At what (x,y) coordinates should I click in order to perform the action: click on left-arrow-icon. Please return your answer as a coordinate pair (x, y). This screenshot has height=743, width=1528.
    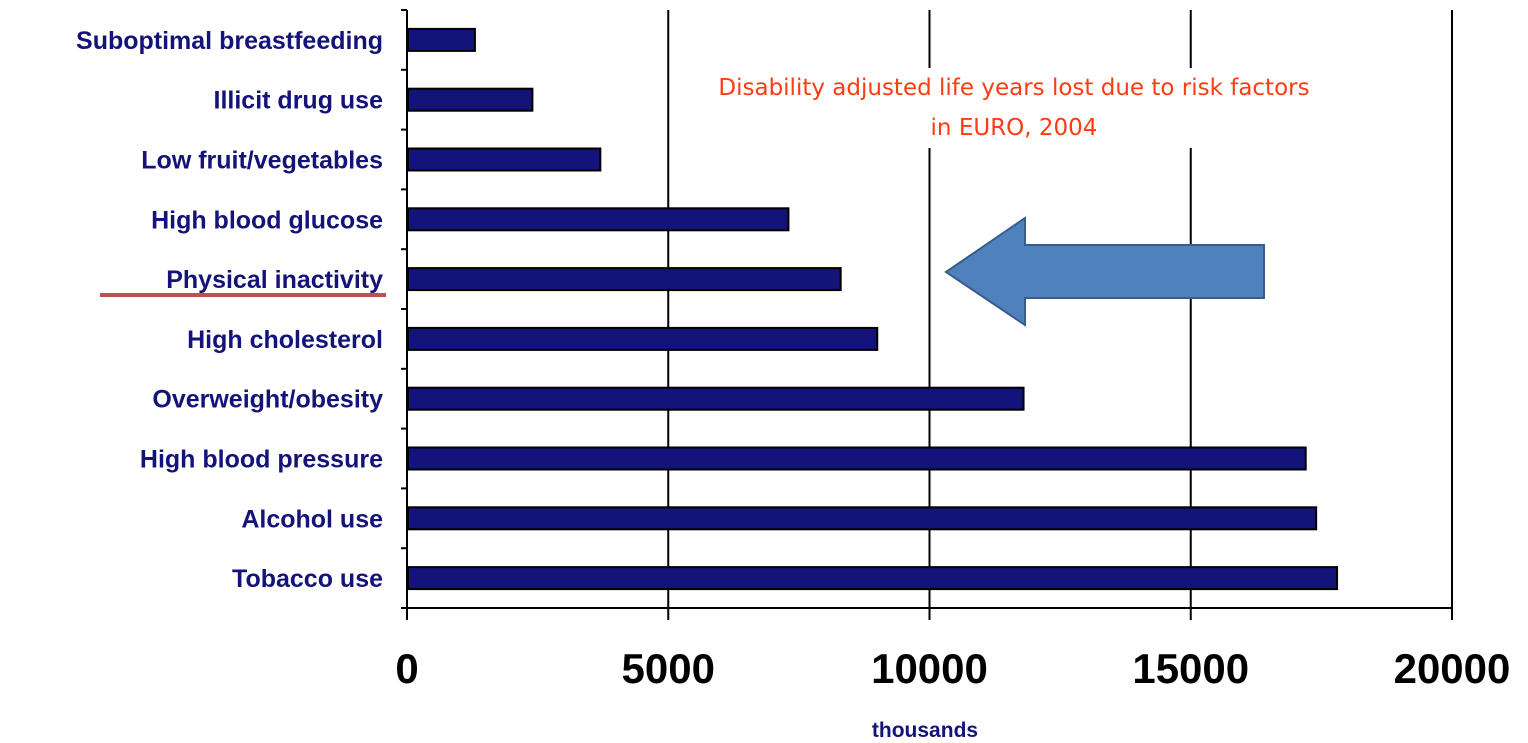
    Looking at the image, I should click on (1104, 271).